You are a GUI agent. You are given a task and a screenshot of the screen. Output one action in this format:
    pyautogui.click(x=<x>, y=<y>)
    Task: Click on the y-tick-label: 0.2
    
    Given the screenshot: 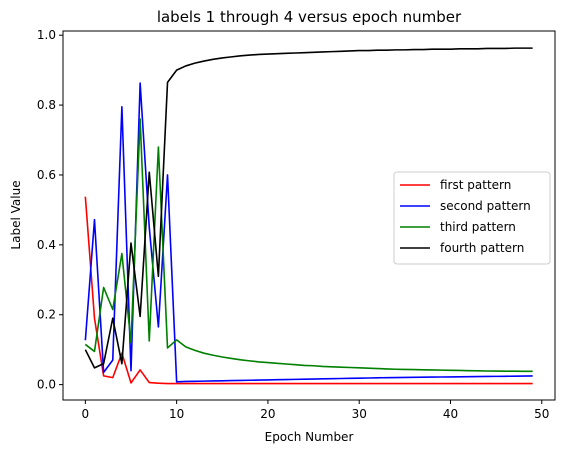 What is the action you would take?
    pyautogui.click(x=46, y=315)
    